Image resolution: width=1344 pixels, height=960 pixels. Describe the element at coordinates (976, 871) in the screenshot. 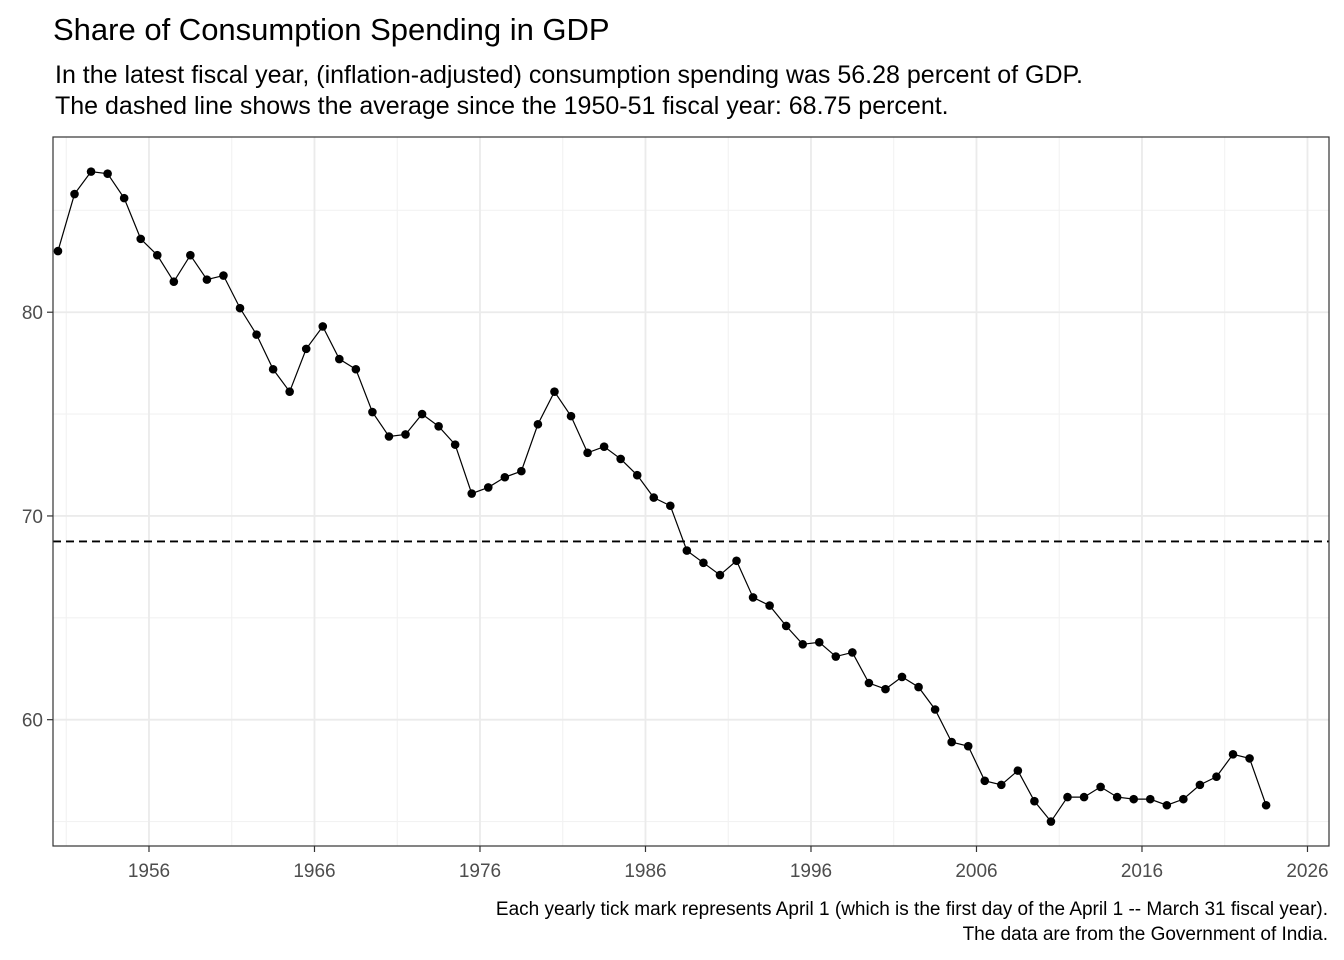

I see `x-tick-label: 2006` at that location.